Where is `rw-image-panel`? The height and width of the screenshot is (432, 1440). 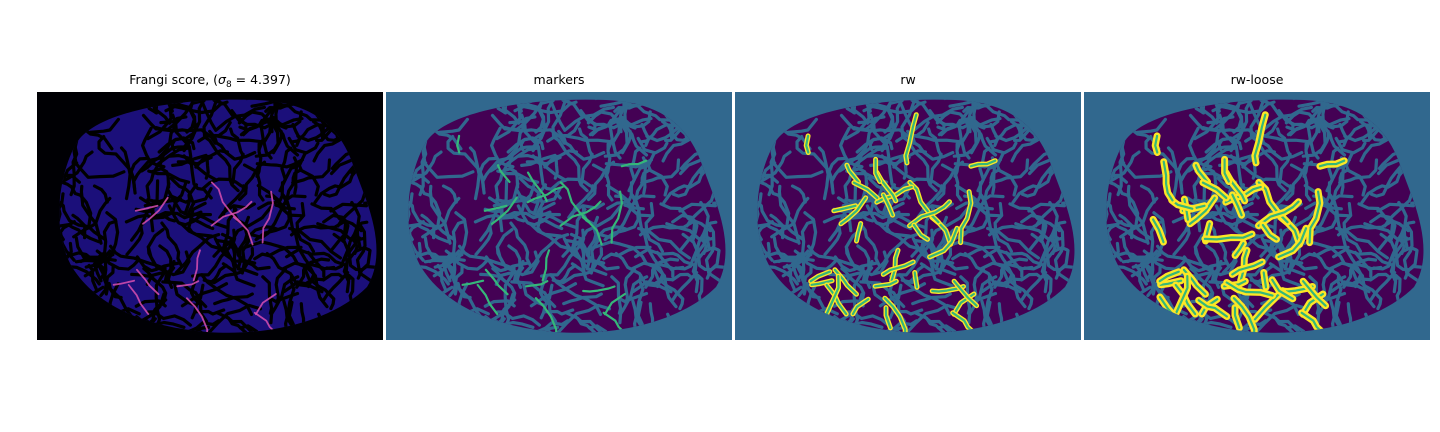
rw-image-panel is located at coordinates (908, 216).